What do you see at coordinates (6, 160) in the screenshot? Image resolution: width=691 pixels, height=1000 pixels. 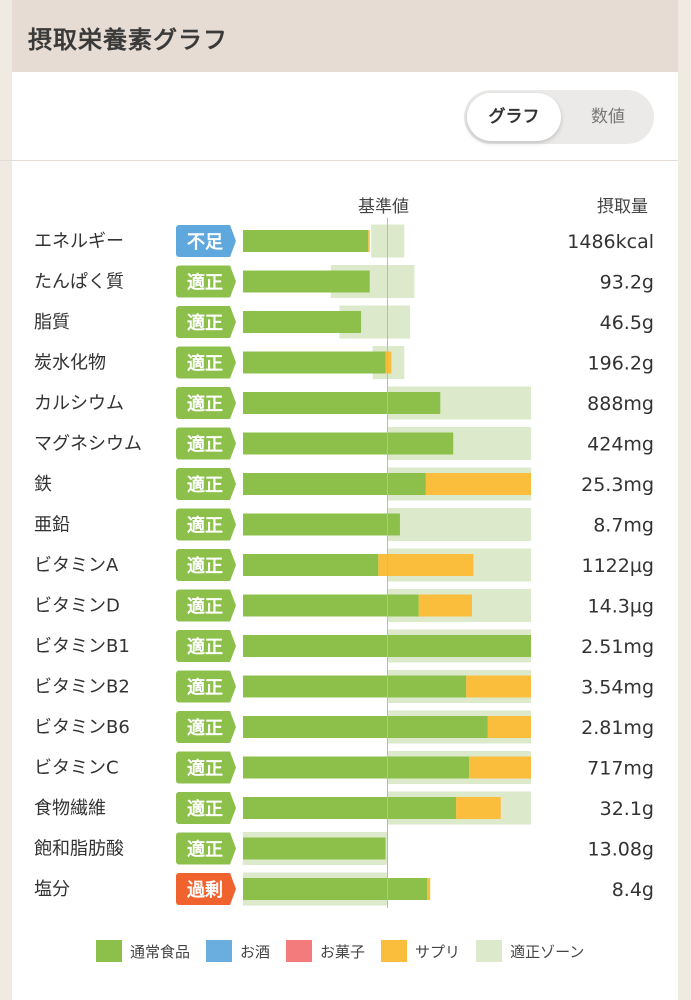 I see `outer-divider` at bounding box center [6, 160].